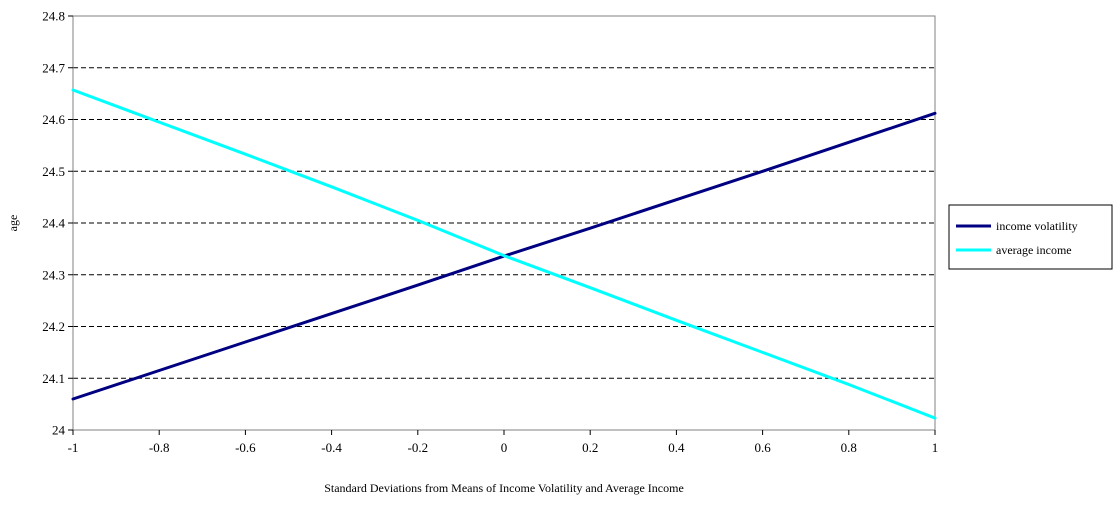 This screenshot has height=505, width=1118. I want to click on y-tick-label: 24.3, so click(53, 274).